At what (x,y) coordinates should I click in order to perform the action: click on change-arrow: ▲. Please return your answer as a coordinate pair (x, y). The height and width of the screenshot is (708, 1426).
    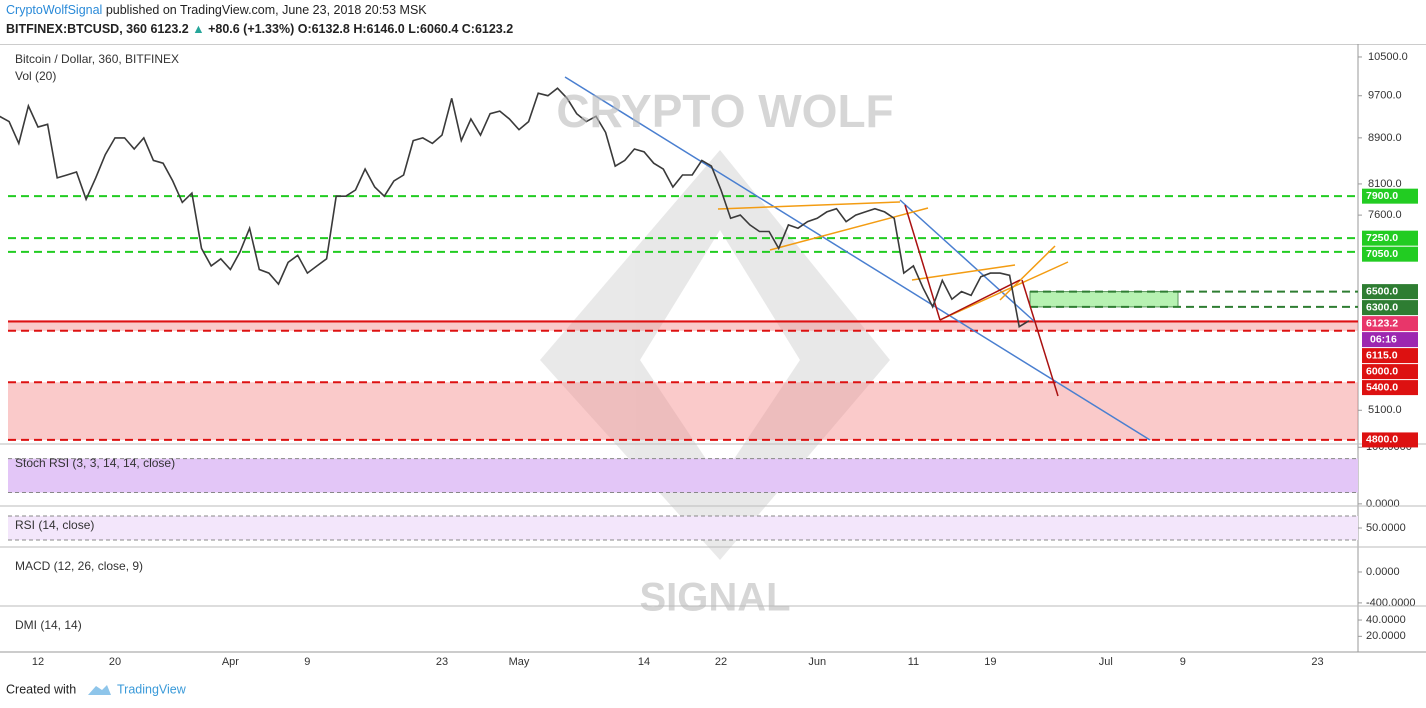
    Looking at the image, I should click on (198, 29).